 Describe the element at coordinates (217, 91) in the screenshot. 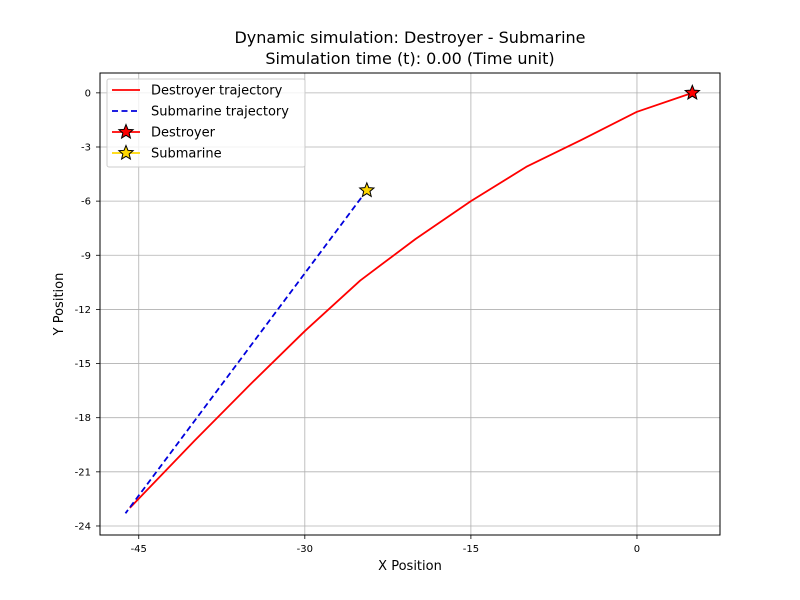

I see `legend-label: Destroyer trajectory` at that location.